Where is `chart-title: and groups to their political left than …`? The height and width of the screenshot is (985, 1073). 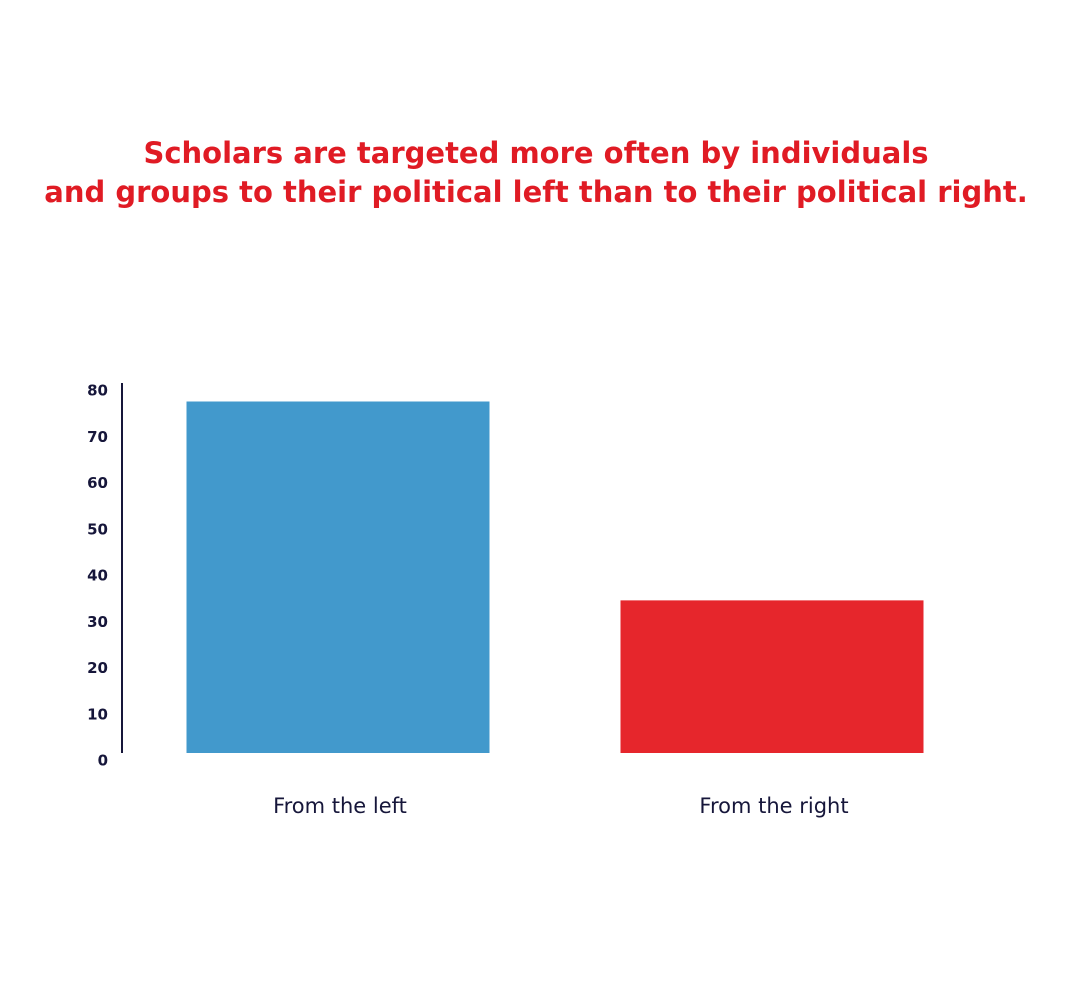 chart-title: and groups to their political left than … is located at coordinates (535, 192).